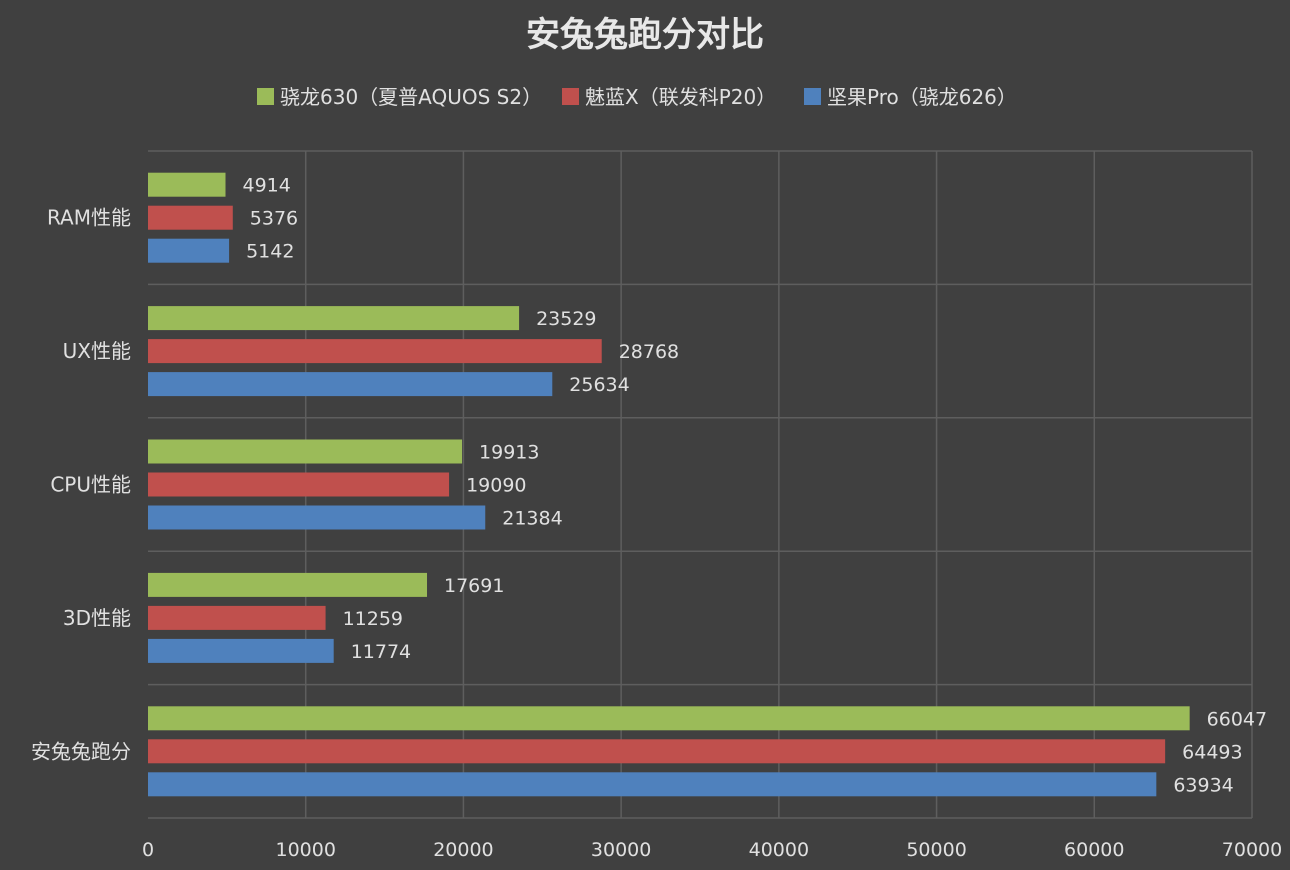 The width and height of the screenshot is (1290, 870). I want to click on data-label: 23529, so click(566, 319).